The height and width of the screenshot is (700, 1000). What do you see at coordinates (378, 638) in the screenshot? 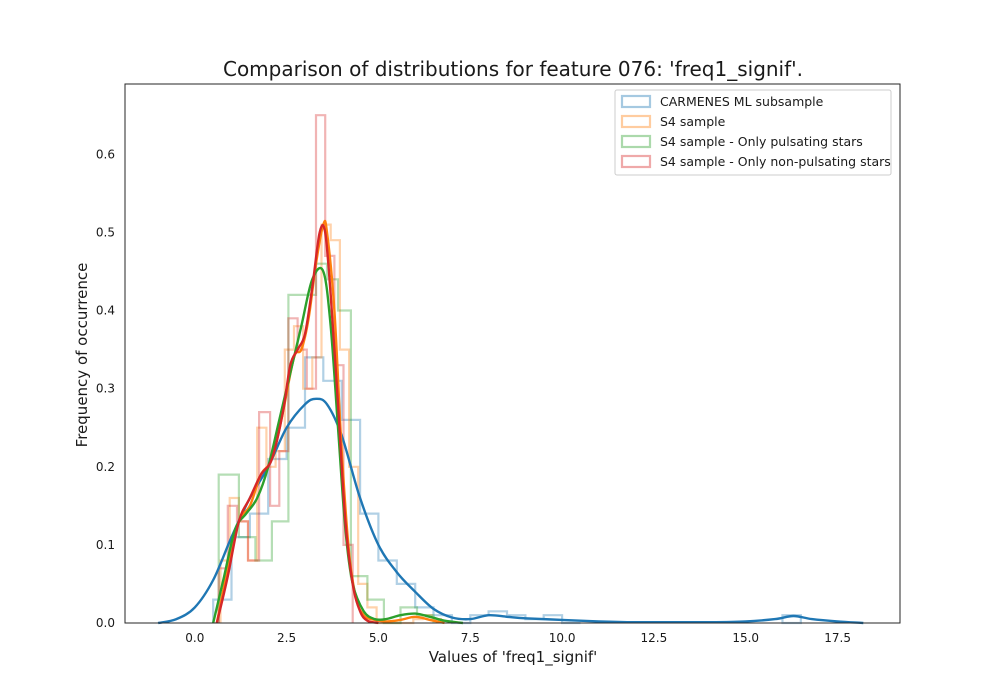
I see `x-tick-label: 5.0` at bounding box center [378, 638].